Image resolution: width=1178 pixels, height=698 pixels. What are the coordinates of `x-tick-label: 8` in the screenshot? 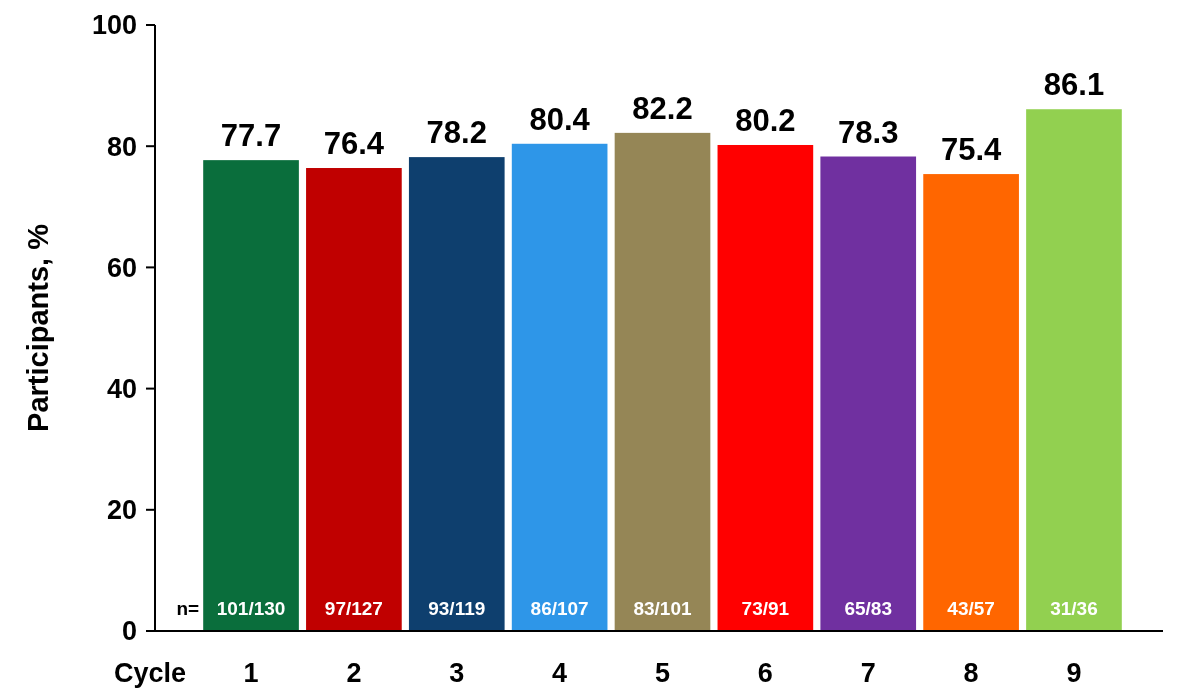 It's located at (971, 673).